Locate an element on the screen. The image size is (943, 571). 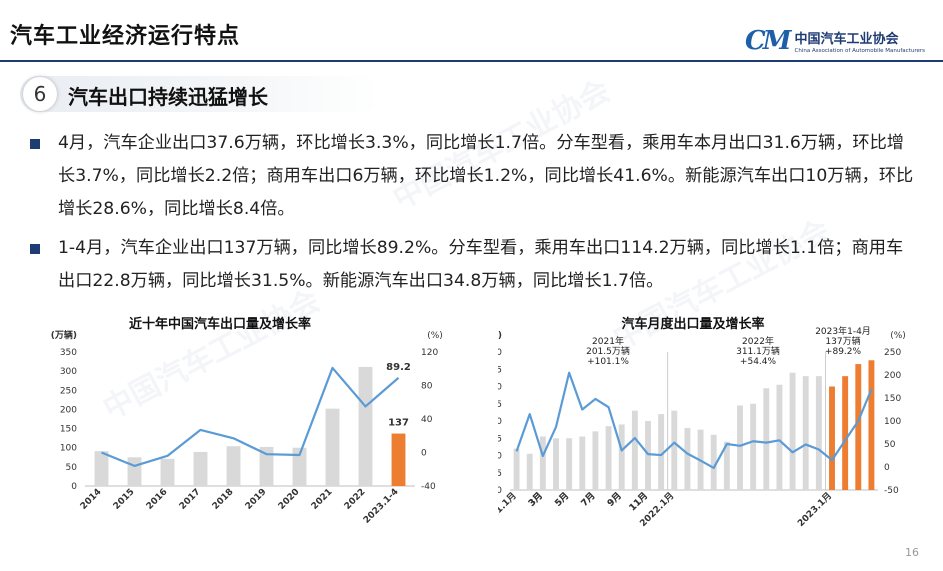
annotation-line: +89.2% is located at coordinates (843, 352).